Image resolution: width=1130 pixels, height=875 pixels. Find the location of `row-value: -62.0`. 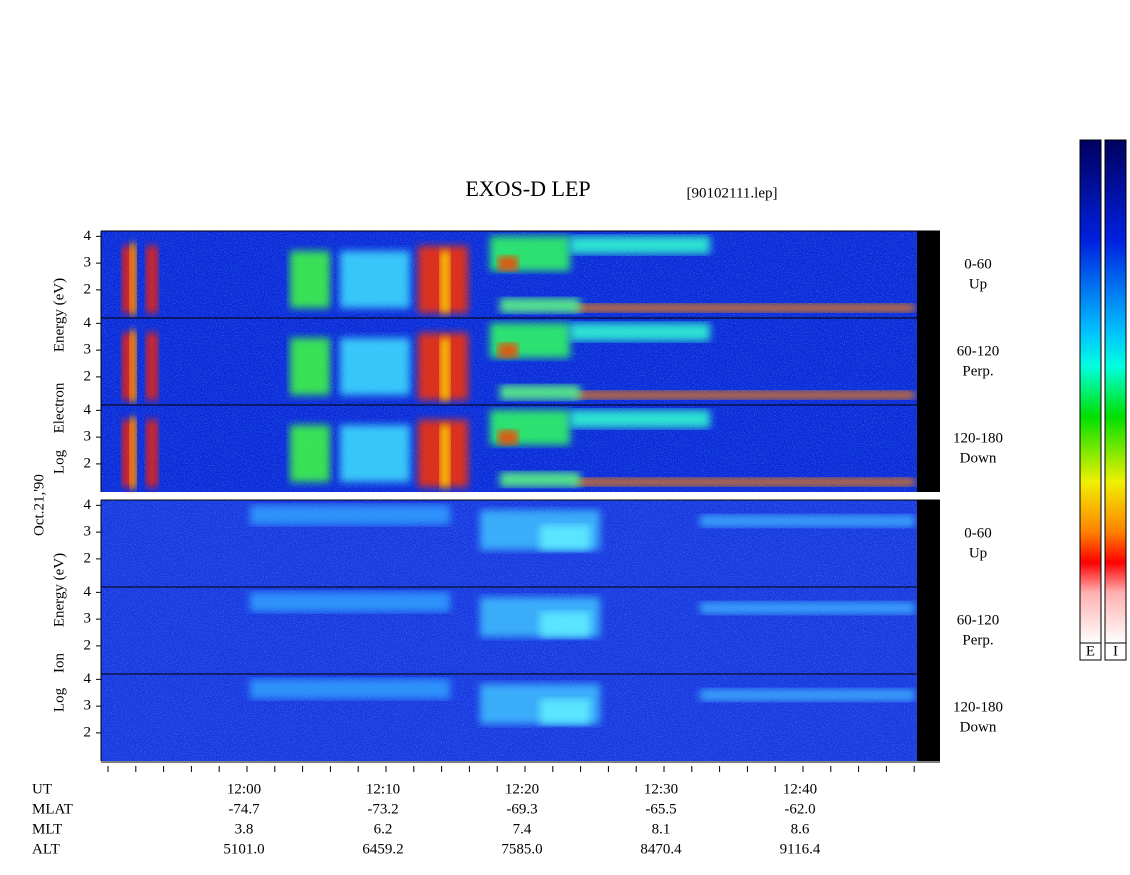

row-value: -62.0 is located at coordinates (799, 809).